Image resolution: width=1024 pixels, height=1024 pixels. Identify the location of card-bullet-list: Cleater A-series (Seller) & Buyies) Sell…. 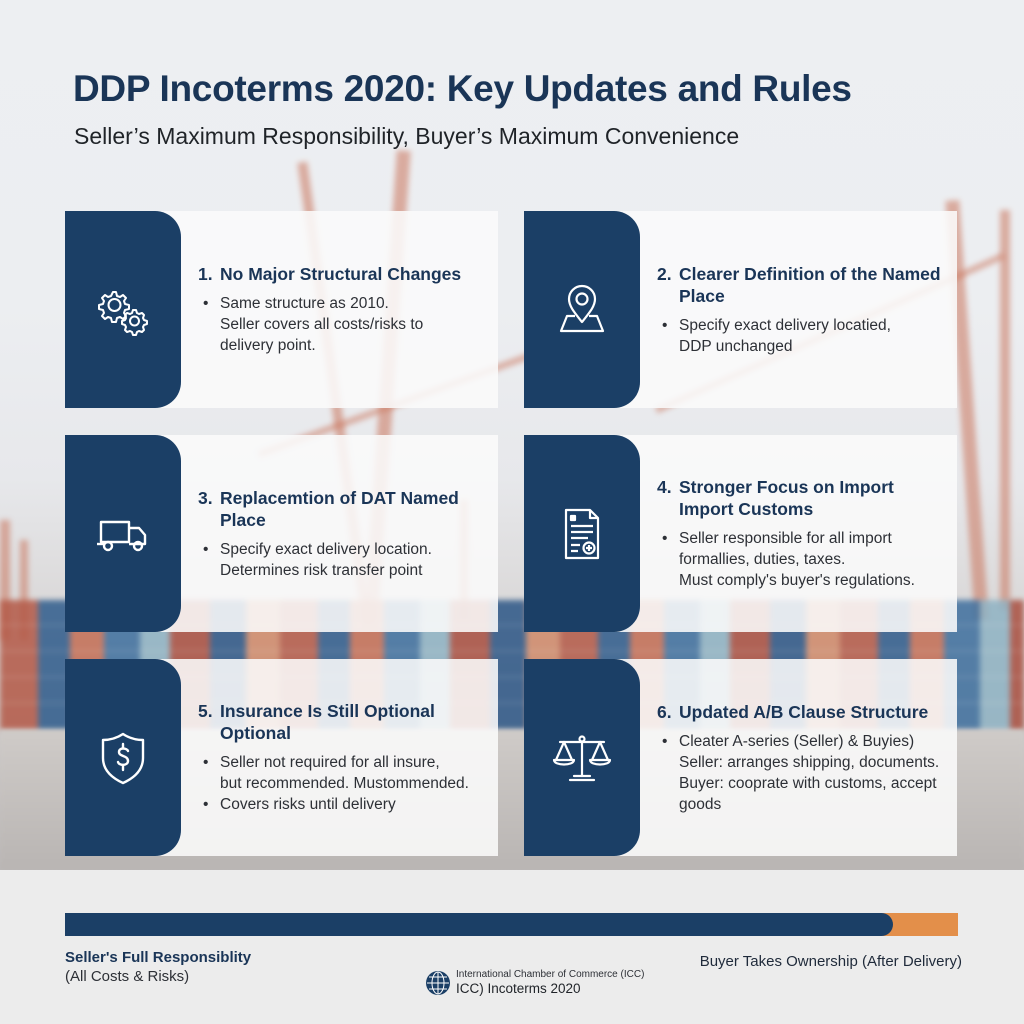
(799, 773).